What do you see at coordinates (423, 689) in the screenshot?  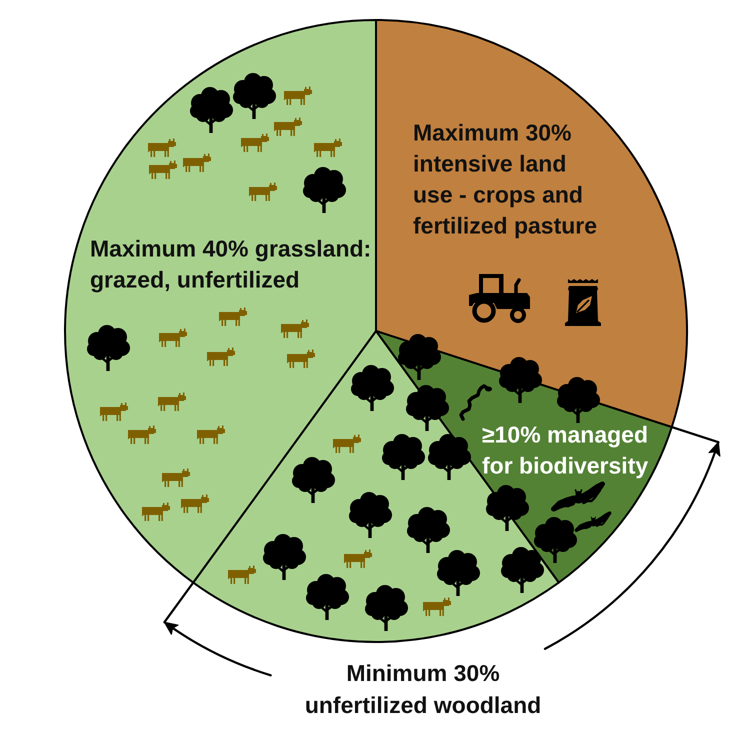 I see `text: Minimum 30% unfertilized woodland` at bounding box center [423, 689].